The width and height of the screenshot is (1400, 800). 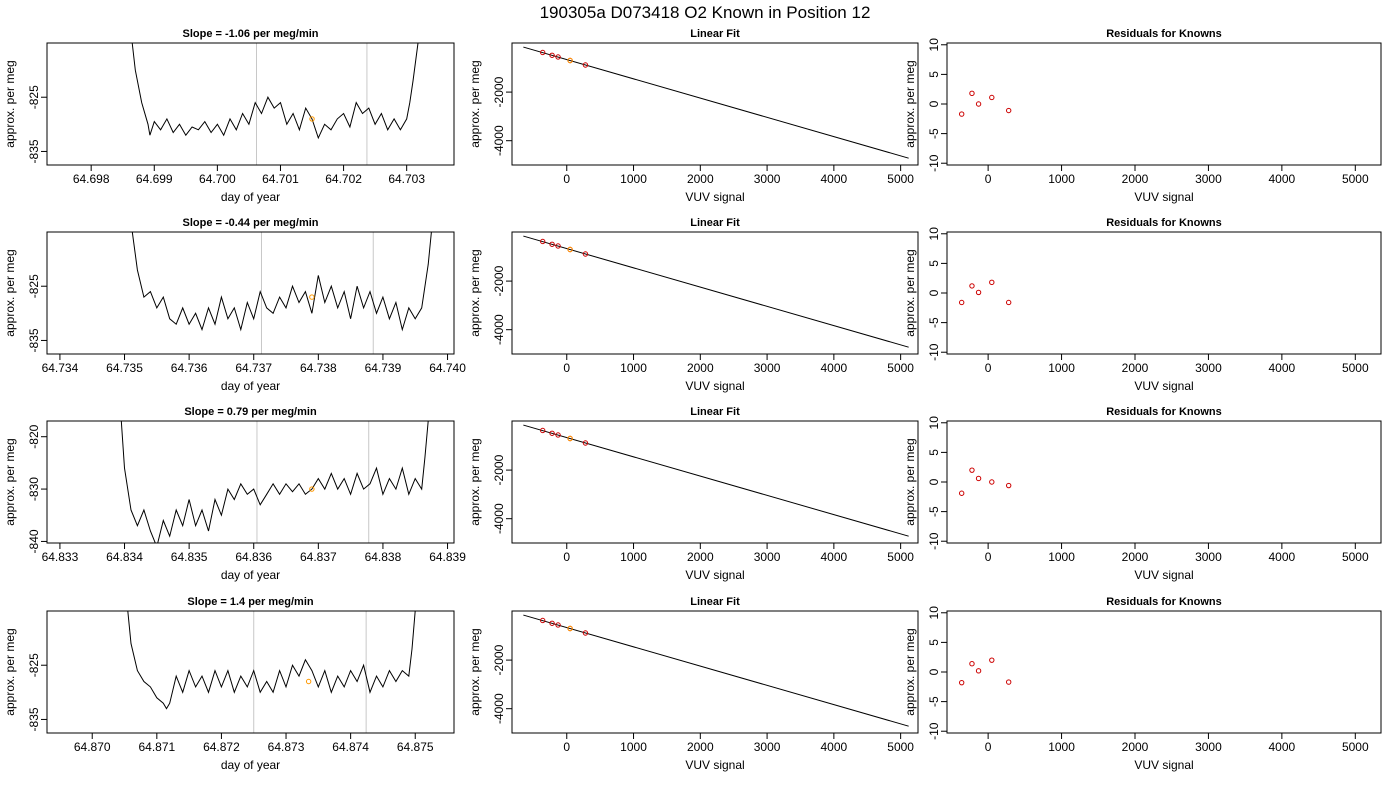 I want to click on x-tick-label: 2000, so click(x=700, y=747).